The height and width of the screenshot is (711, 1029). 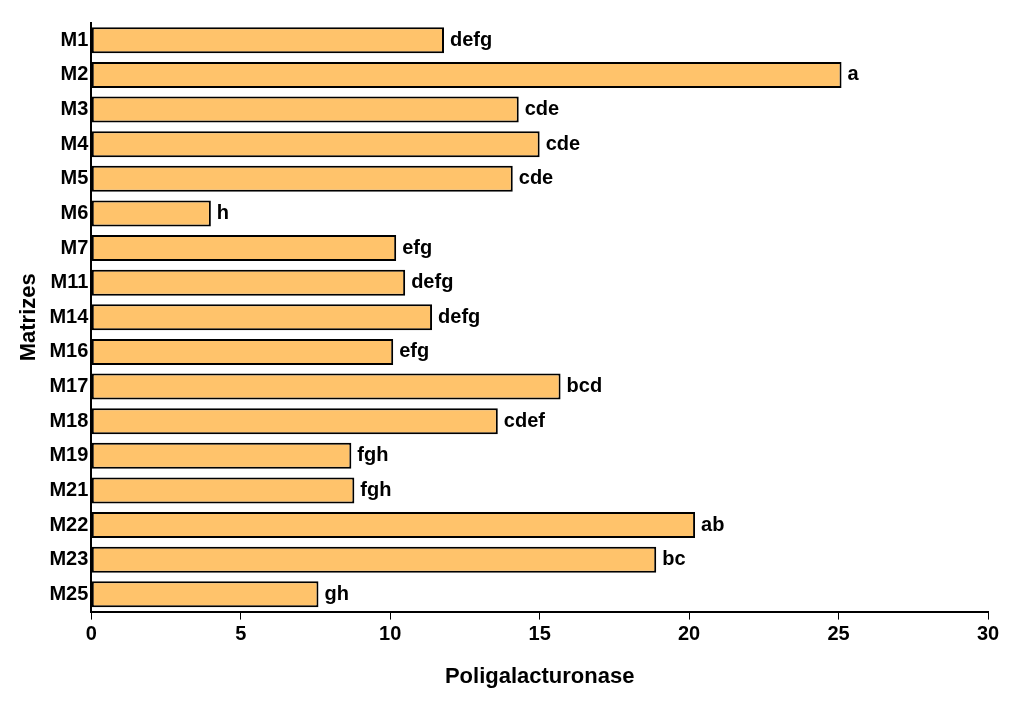 What do you see at coordinates (390, 633) in the screenshot?
I see `x-tick-label: 10` at bounding box center [390, 633].